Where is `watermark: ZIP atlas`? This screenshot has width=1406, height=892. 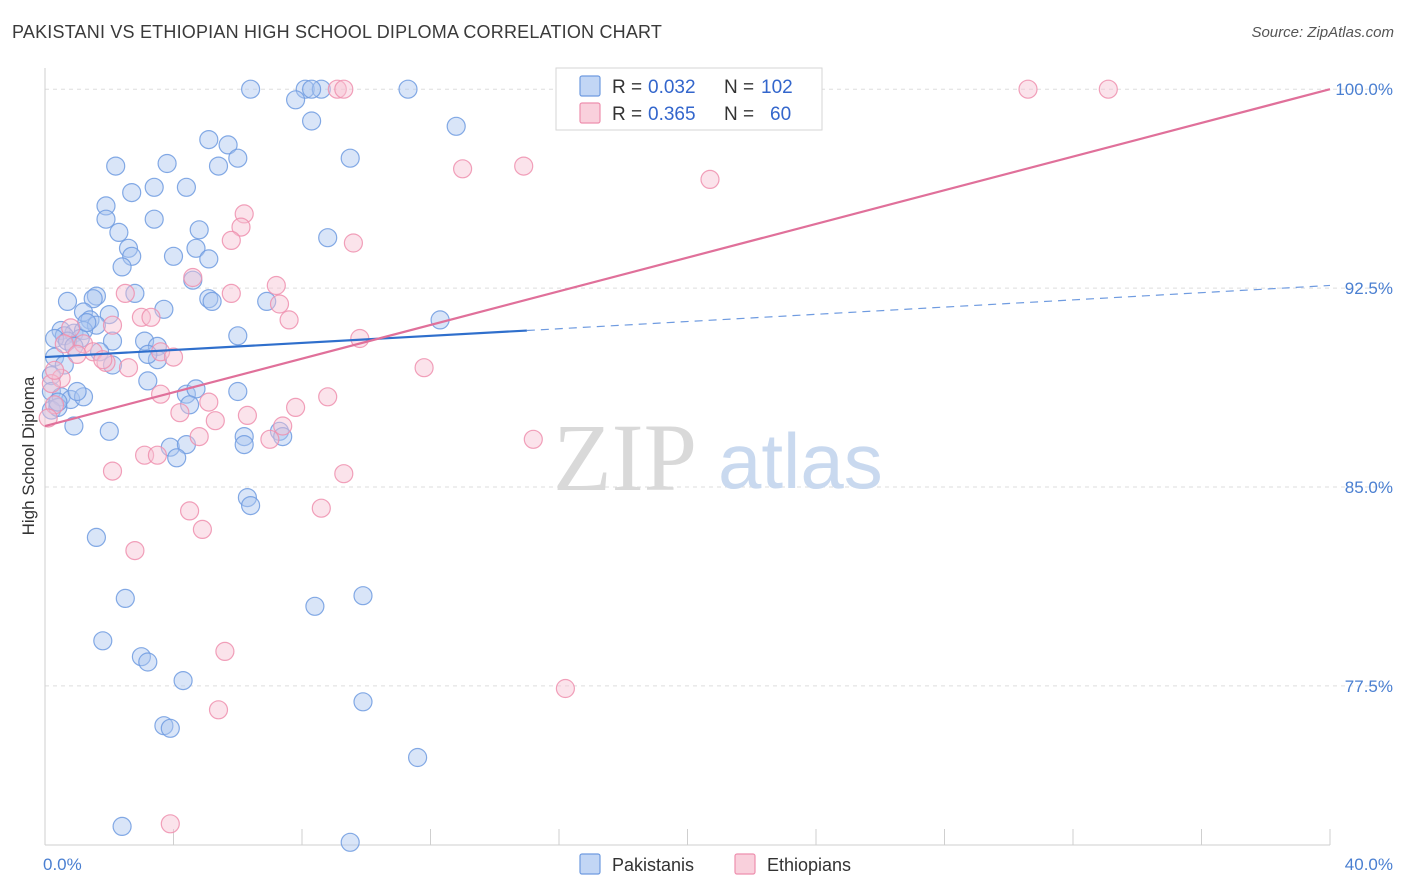
watermark: ZIP atlas is located at coordinates (718, 457).